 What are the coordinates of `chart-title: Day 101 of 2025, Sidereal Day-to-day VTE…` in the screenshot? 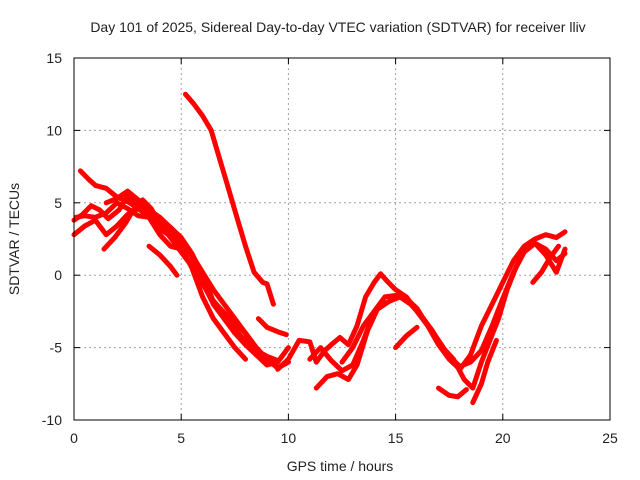 It's located at (337, 27).